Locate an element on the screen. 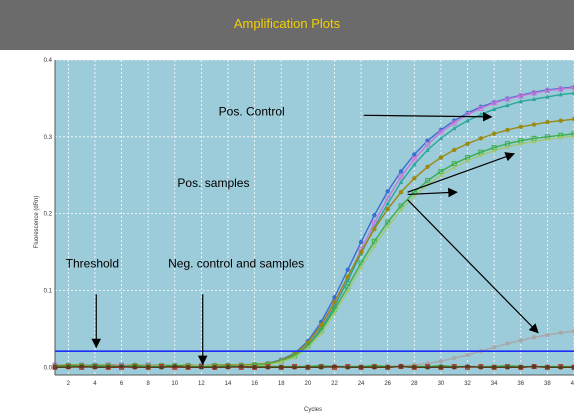 Image resolution: width=574 pixels, height=415 pixels. x-tick-label: 24 is located at coordinates (361, 384).